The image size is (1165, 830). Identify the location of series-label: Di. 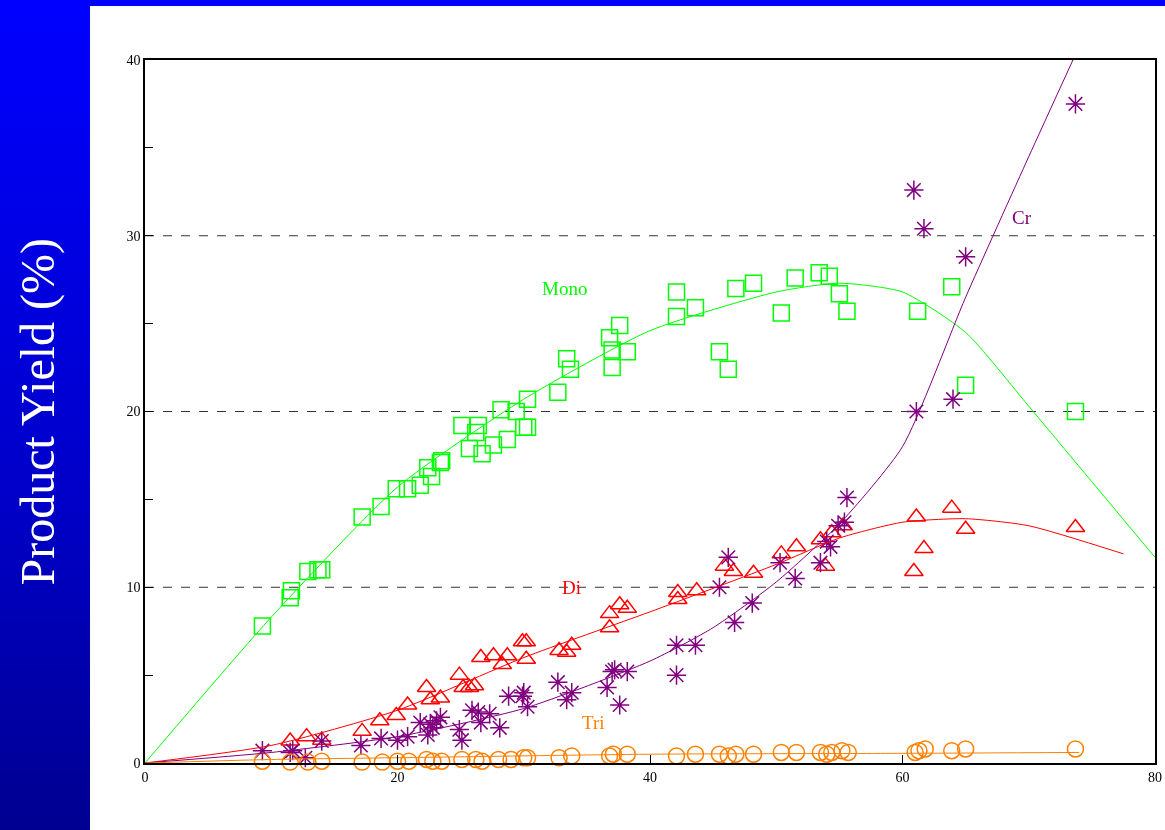
(571, 587).